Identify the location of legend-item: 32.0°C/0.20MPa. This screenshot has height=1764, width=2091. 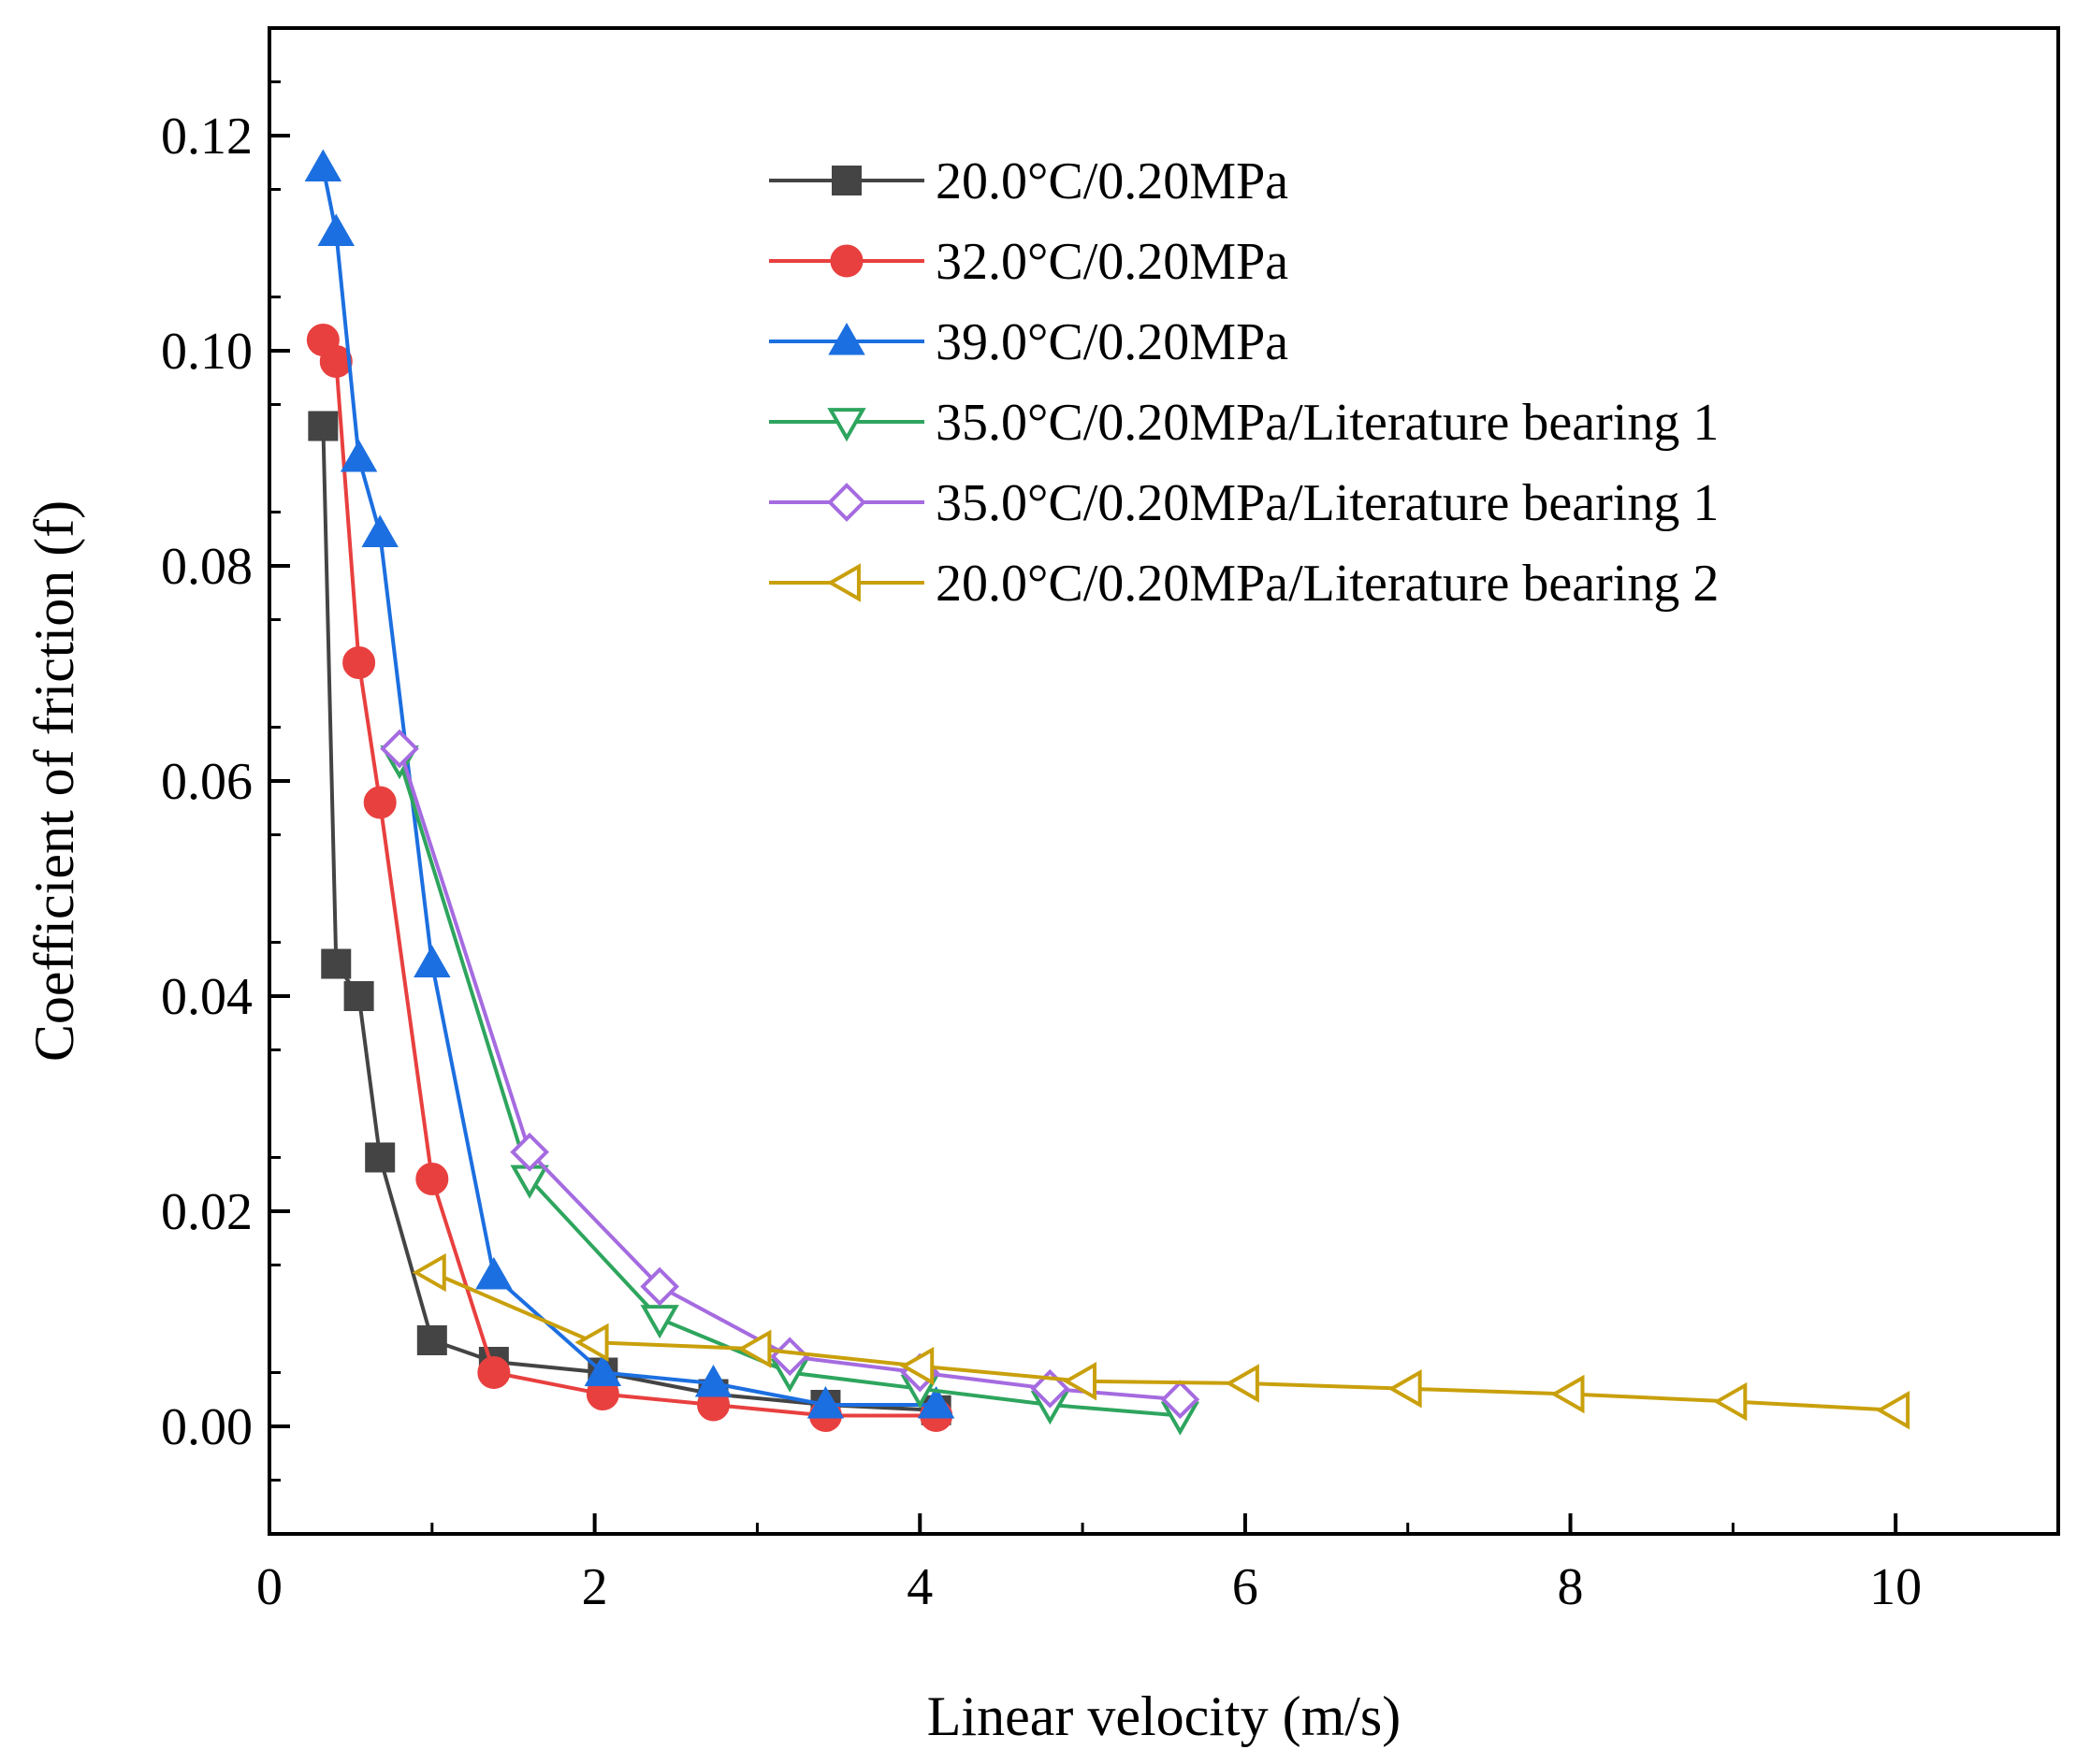
(1028, 262).